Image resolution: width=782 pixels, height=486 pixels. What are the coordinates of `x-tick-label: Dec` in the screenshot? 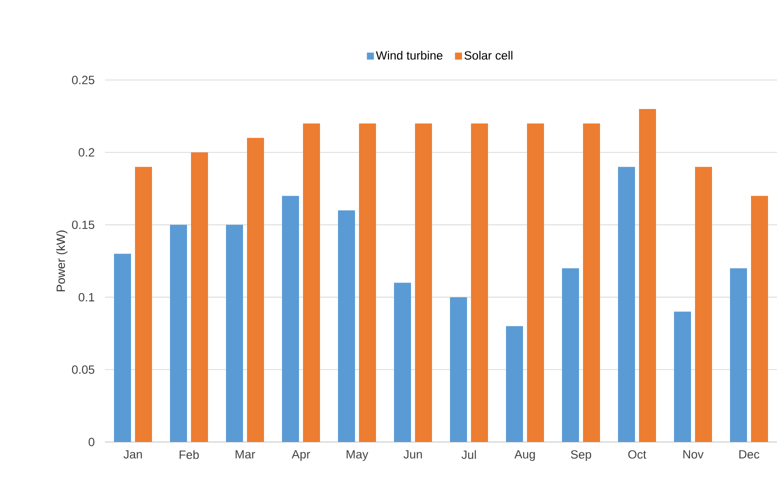 It's located at (749, 454).